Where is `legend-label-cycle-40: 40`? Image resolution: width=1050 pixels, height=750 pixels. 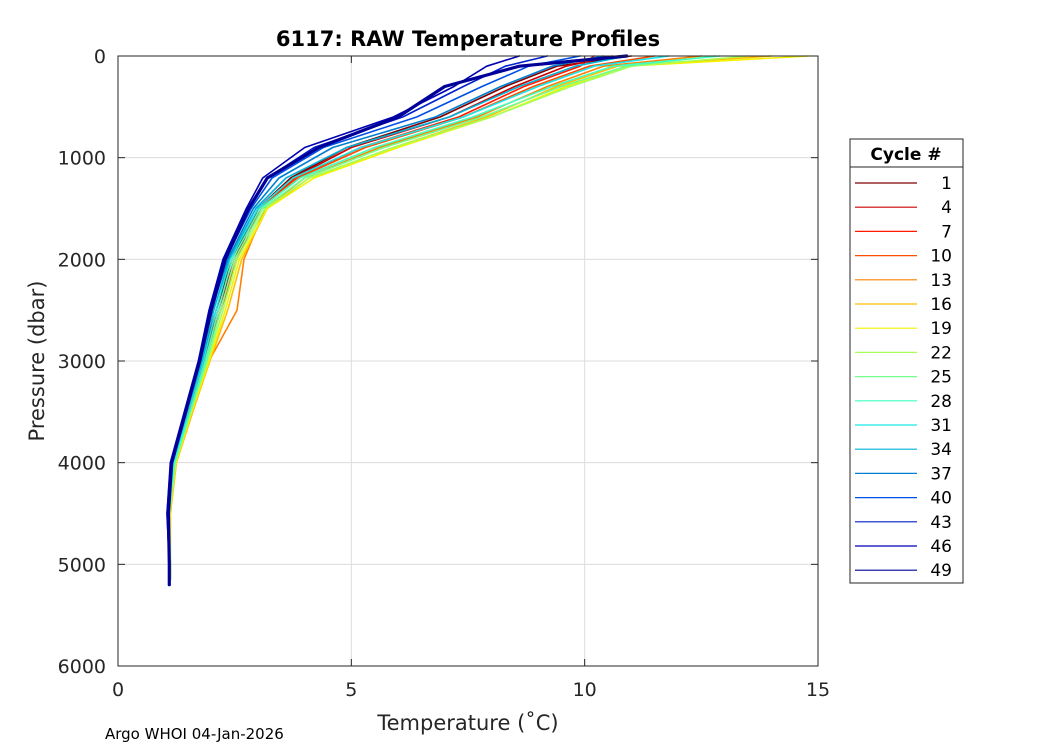
legend-label-cycle-40: 40 is located at coordinates (941, 499).